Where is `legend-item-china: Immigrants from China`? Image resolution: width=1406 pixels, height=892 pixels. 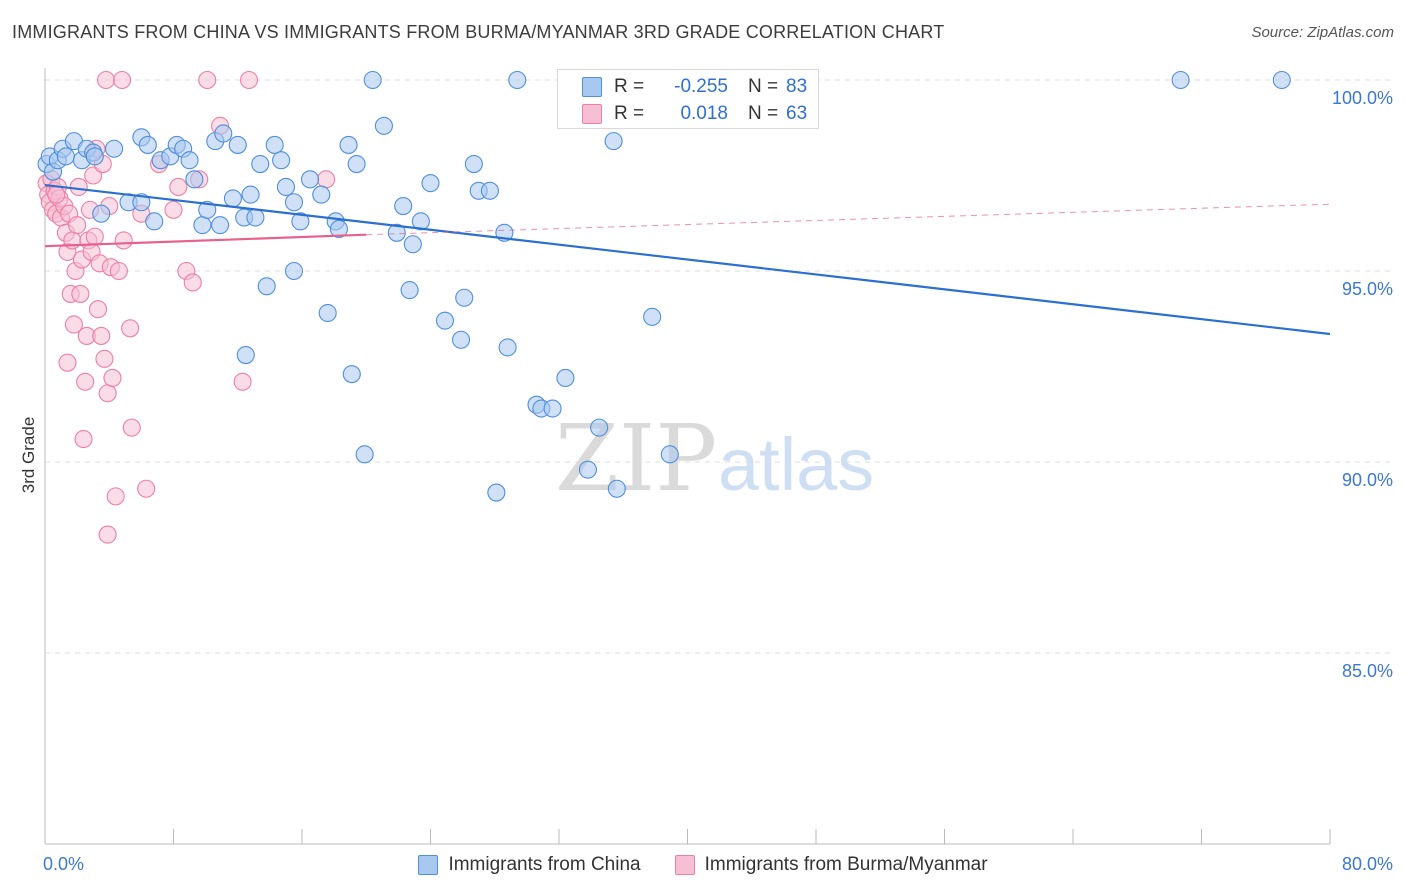
legend-item-china: Immigrants from China is located at coordinates (529, 865).